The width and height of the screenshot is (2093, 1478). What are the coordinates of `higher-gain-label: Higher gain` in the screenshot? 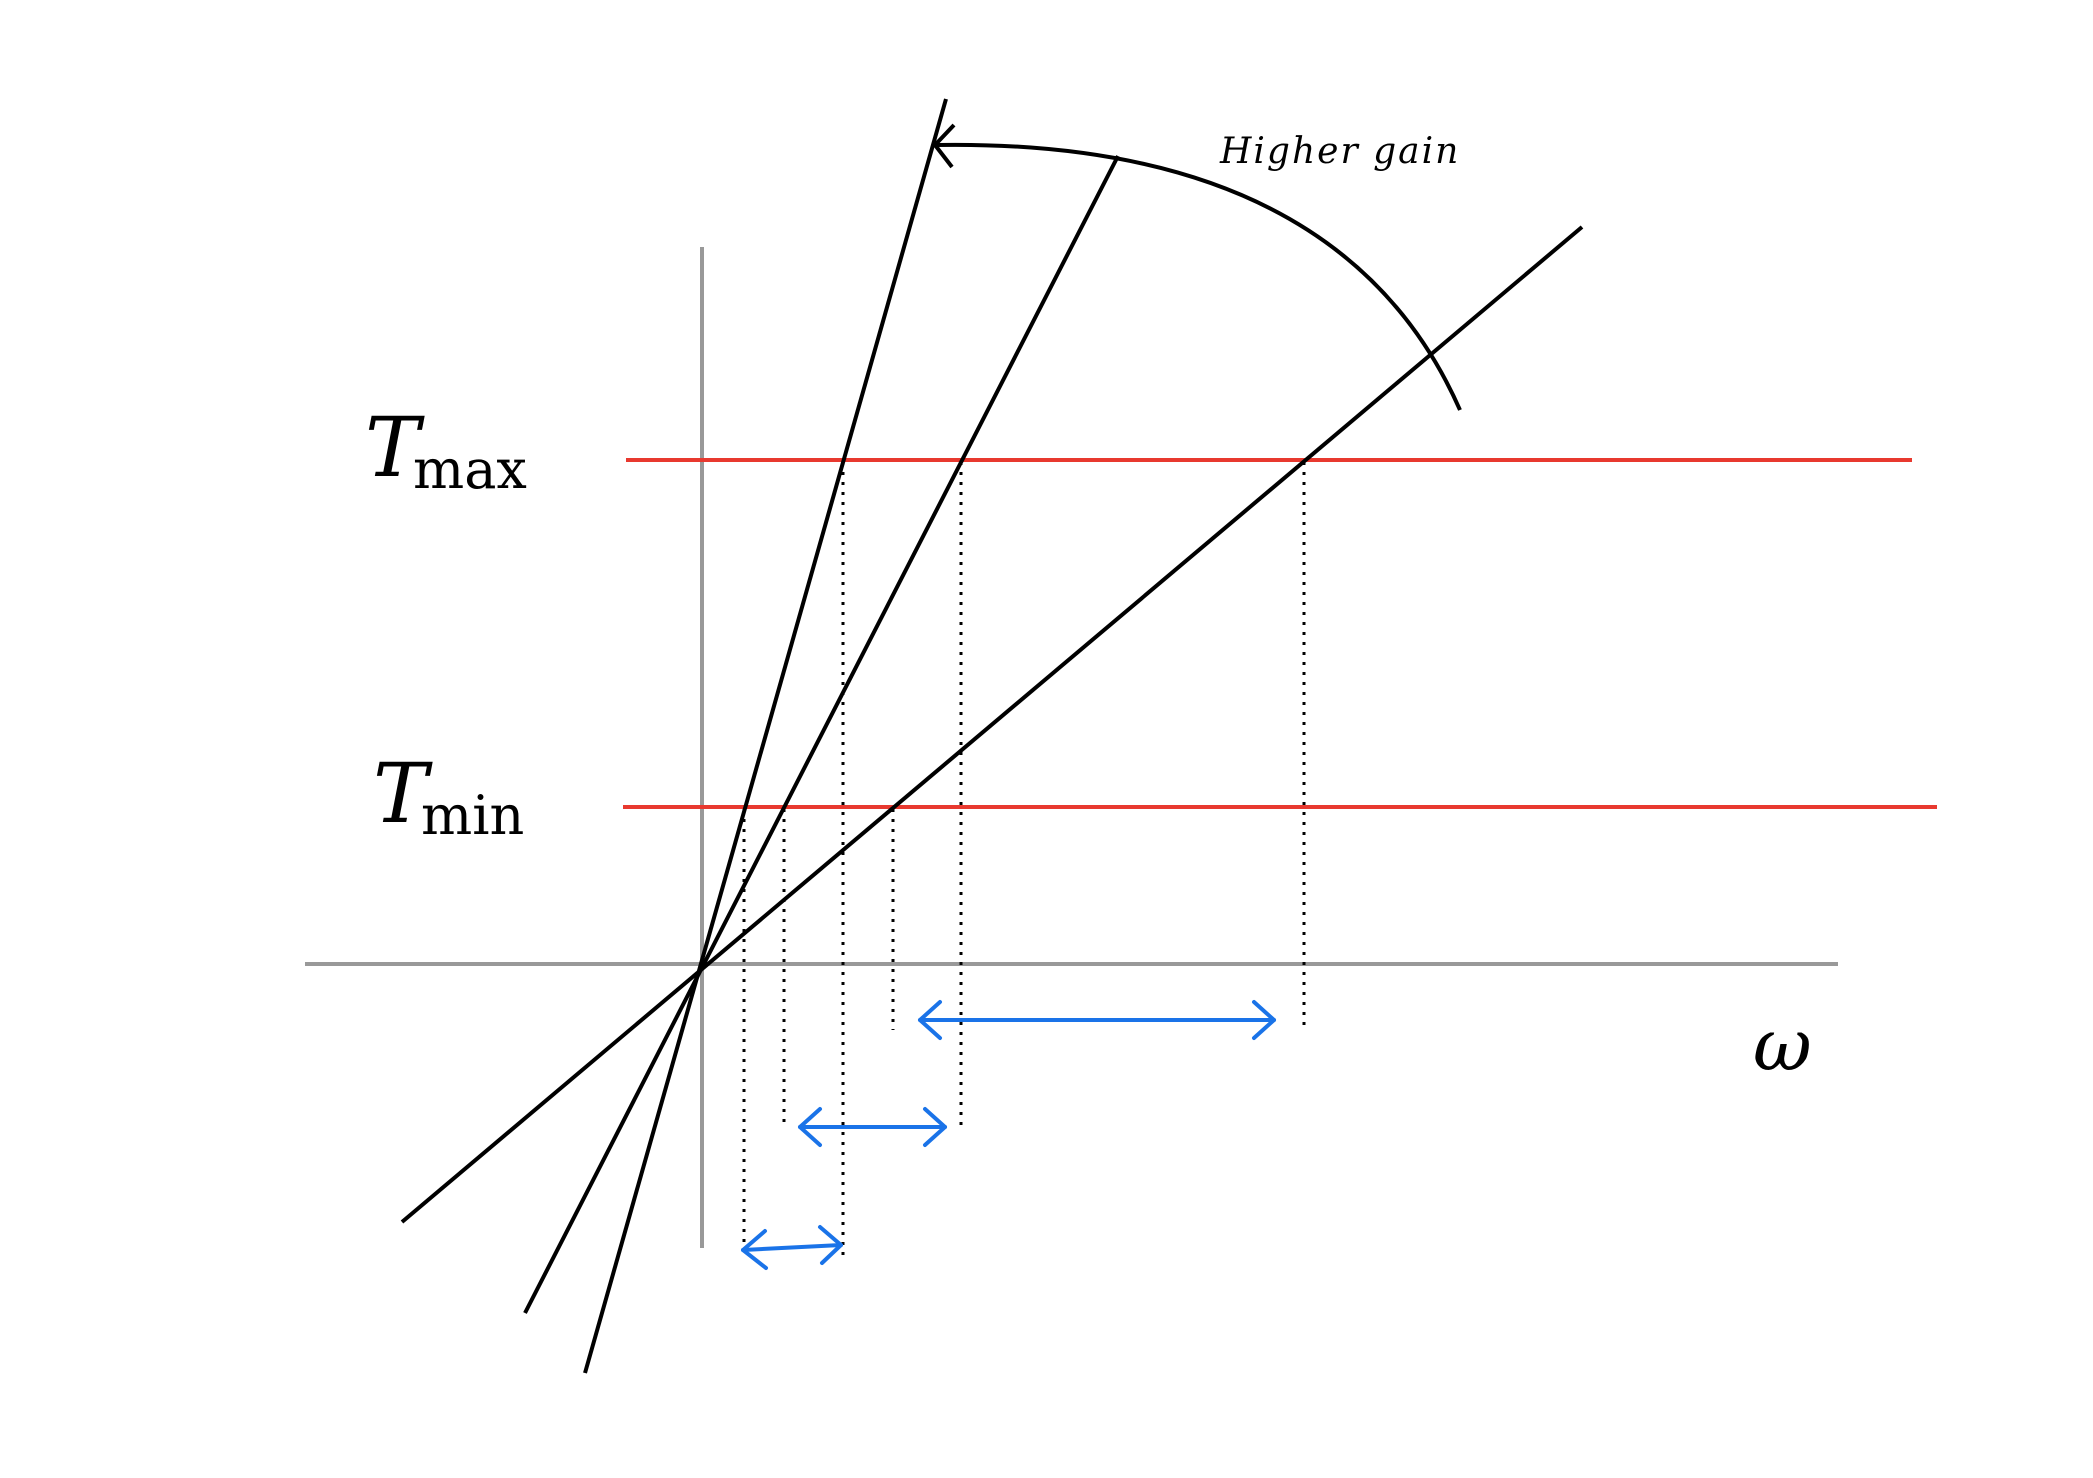 It's located at (1339, 151).